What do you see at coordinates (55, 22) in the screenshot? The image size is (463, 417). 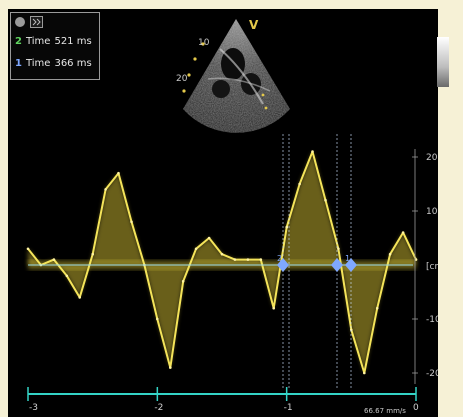 I see `measurement-toolbar` at bounding box center [55, 22].